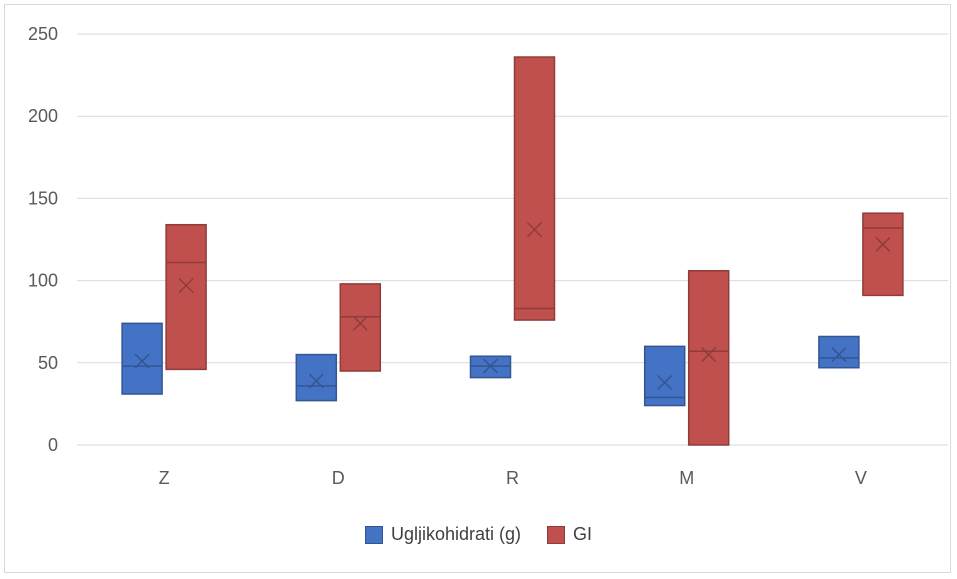 The image size is (957, 579). I want to click on box-gi-z, so click(186, 297).